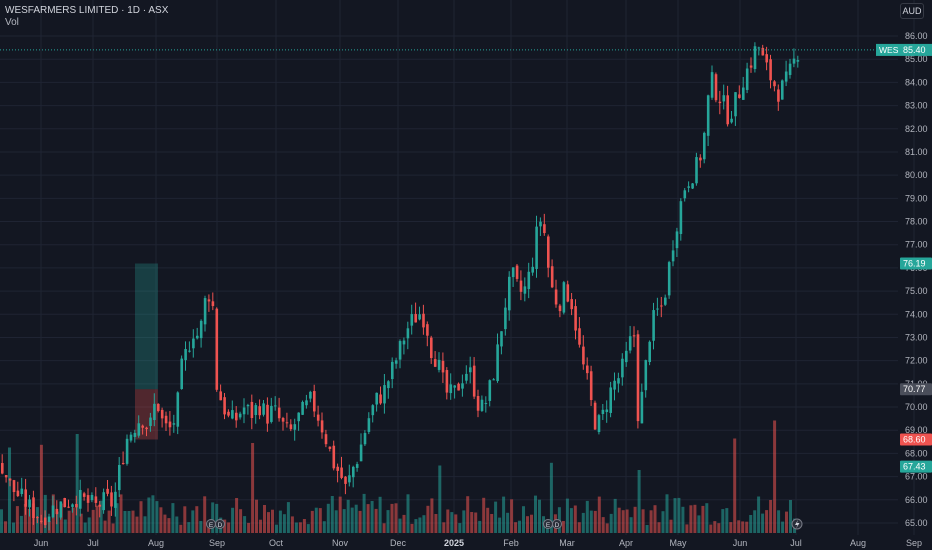  What do you see at coordinates (740, 543) in the screenshot?
I see `time-tick-label: Jun` at bounding box center [740, 543].